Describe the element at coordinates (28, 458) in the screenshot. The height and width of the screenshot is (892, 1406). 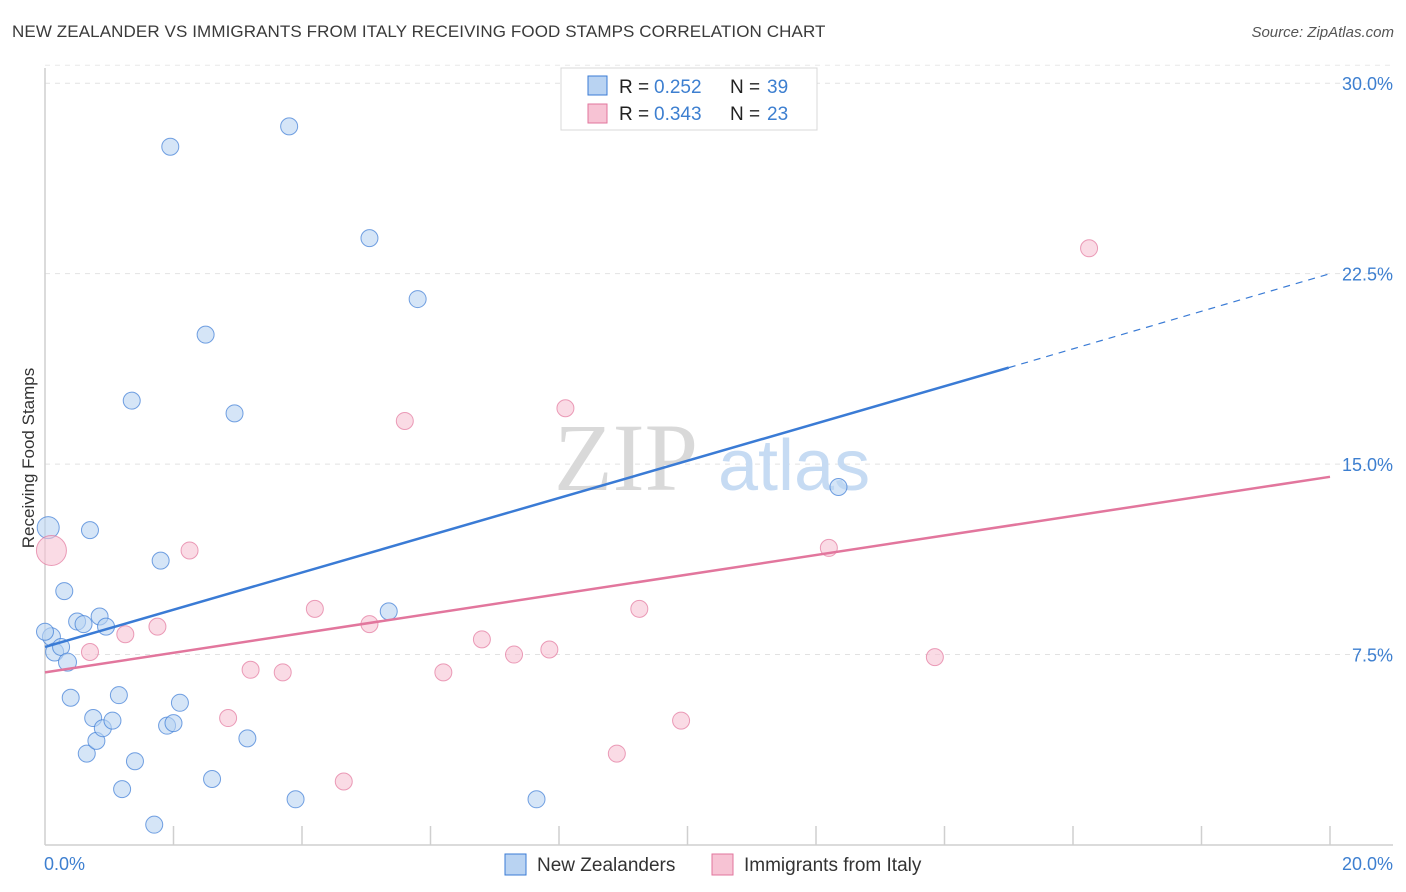
I see `y-axis-label: Receiving Food Stamps` at that location.